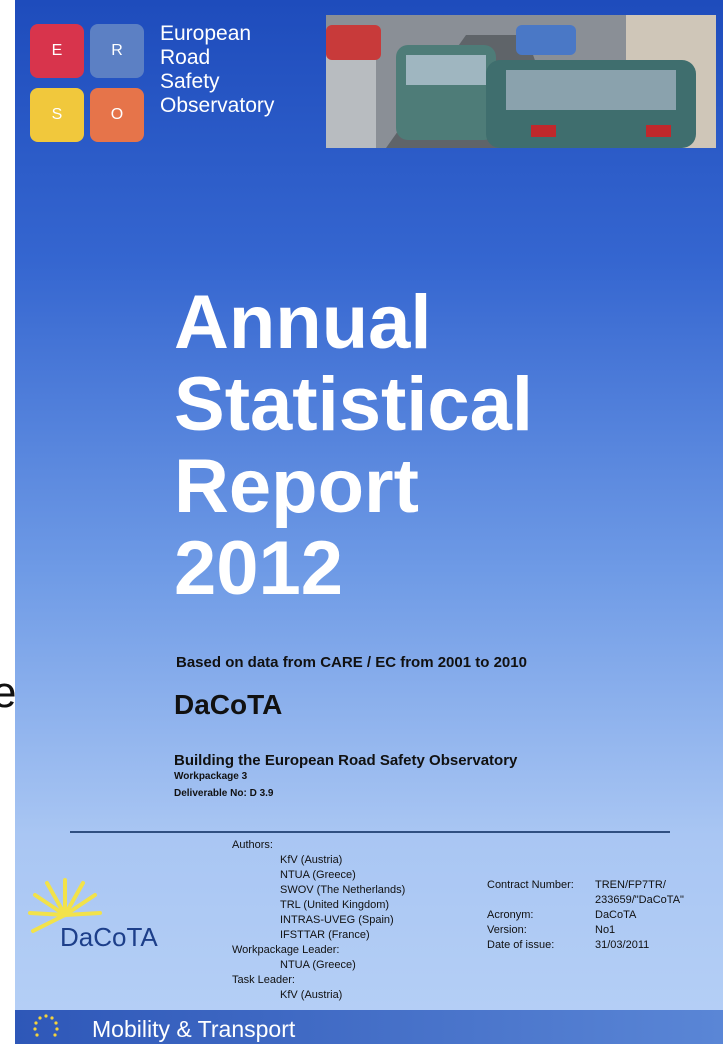 This screenshot has width=723, height=1044. Describe the element at coordinates (263, 980) in the screenshot. I see `task-leader-label: Task Leader:` at that location.